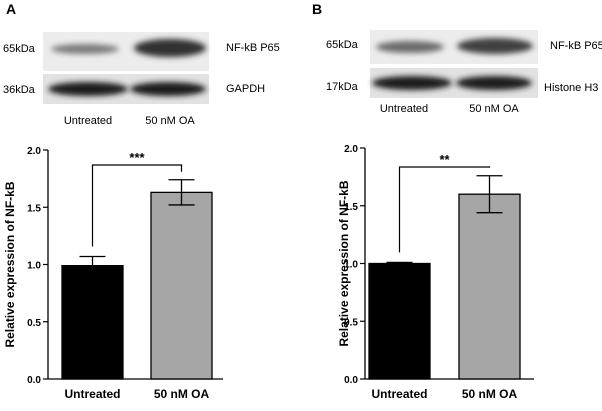  Describe the element at coordinates (494, 109) in the screenshot. I see `blot-b-lane-oa: 50 nM OA` at that location.